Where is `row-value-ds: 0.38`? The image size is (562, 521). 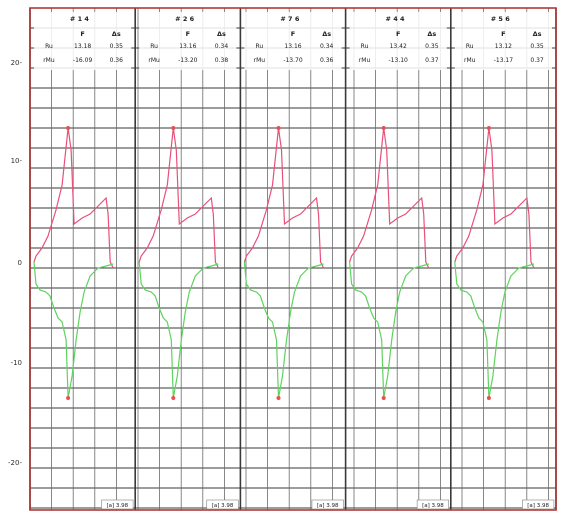
row-value-ds: 0.38 is located at coordinates (222, 60).